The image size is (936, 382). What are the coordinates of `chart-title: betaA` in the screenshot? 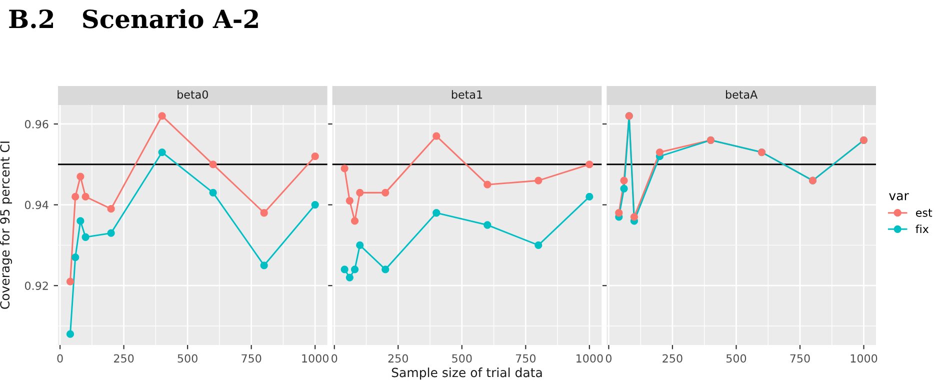 It's located at (742, 94).